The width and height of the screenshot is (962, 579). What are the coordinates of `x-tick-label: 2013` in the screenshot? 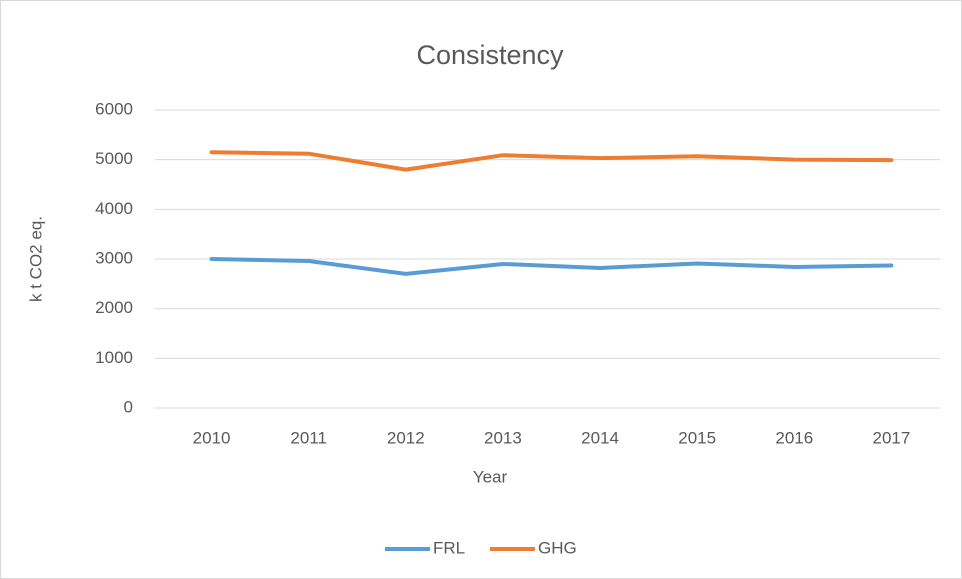 It's located at (503, 437).